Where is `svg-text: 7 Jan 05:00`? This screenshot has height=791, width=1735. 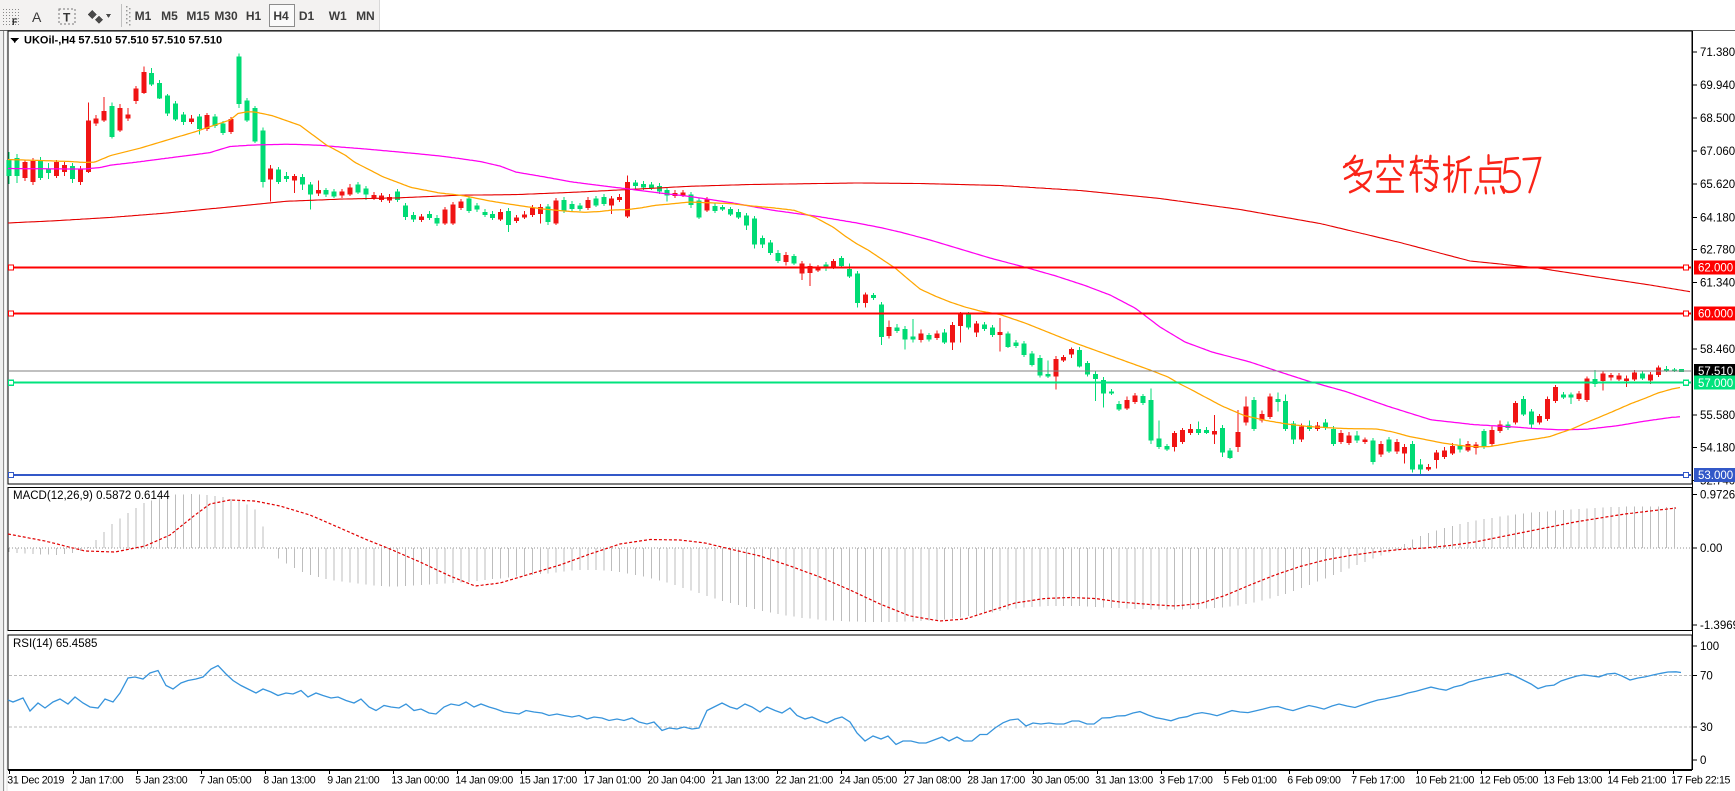
svg-text: 7 Jan 05:00 is located at coordinates (225, 781).